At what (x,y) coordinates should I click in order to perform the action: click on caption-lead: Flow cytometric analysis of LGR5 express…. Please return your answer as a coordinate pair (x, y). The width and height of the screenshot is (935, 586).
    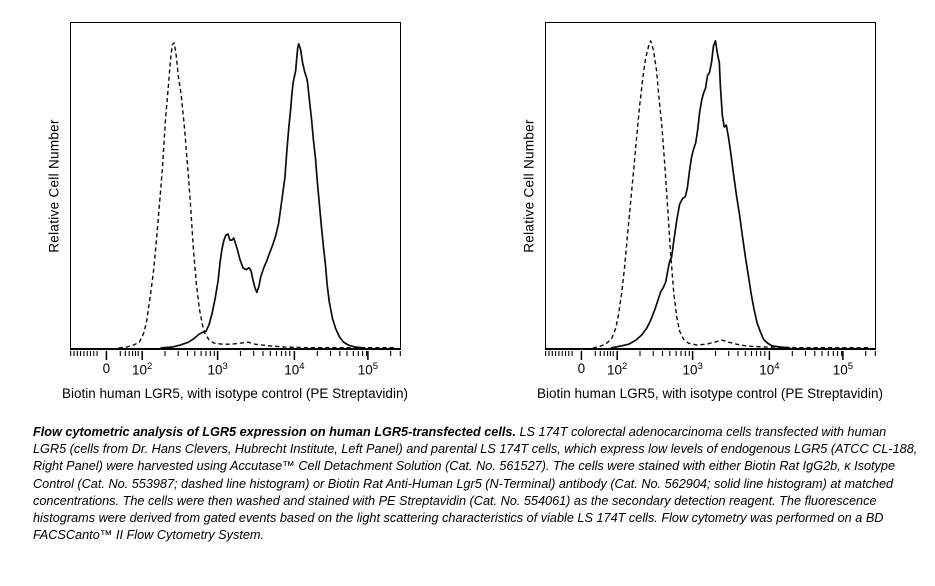
    Looking at the image, I should click on (274, 432).